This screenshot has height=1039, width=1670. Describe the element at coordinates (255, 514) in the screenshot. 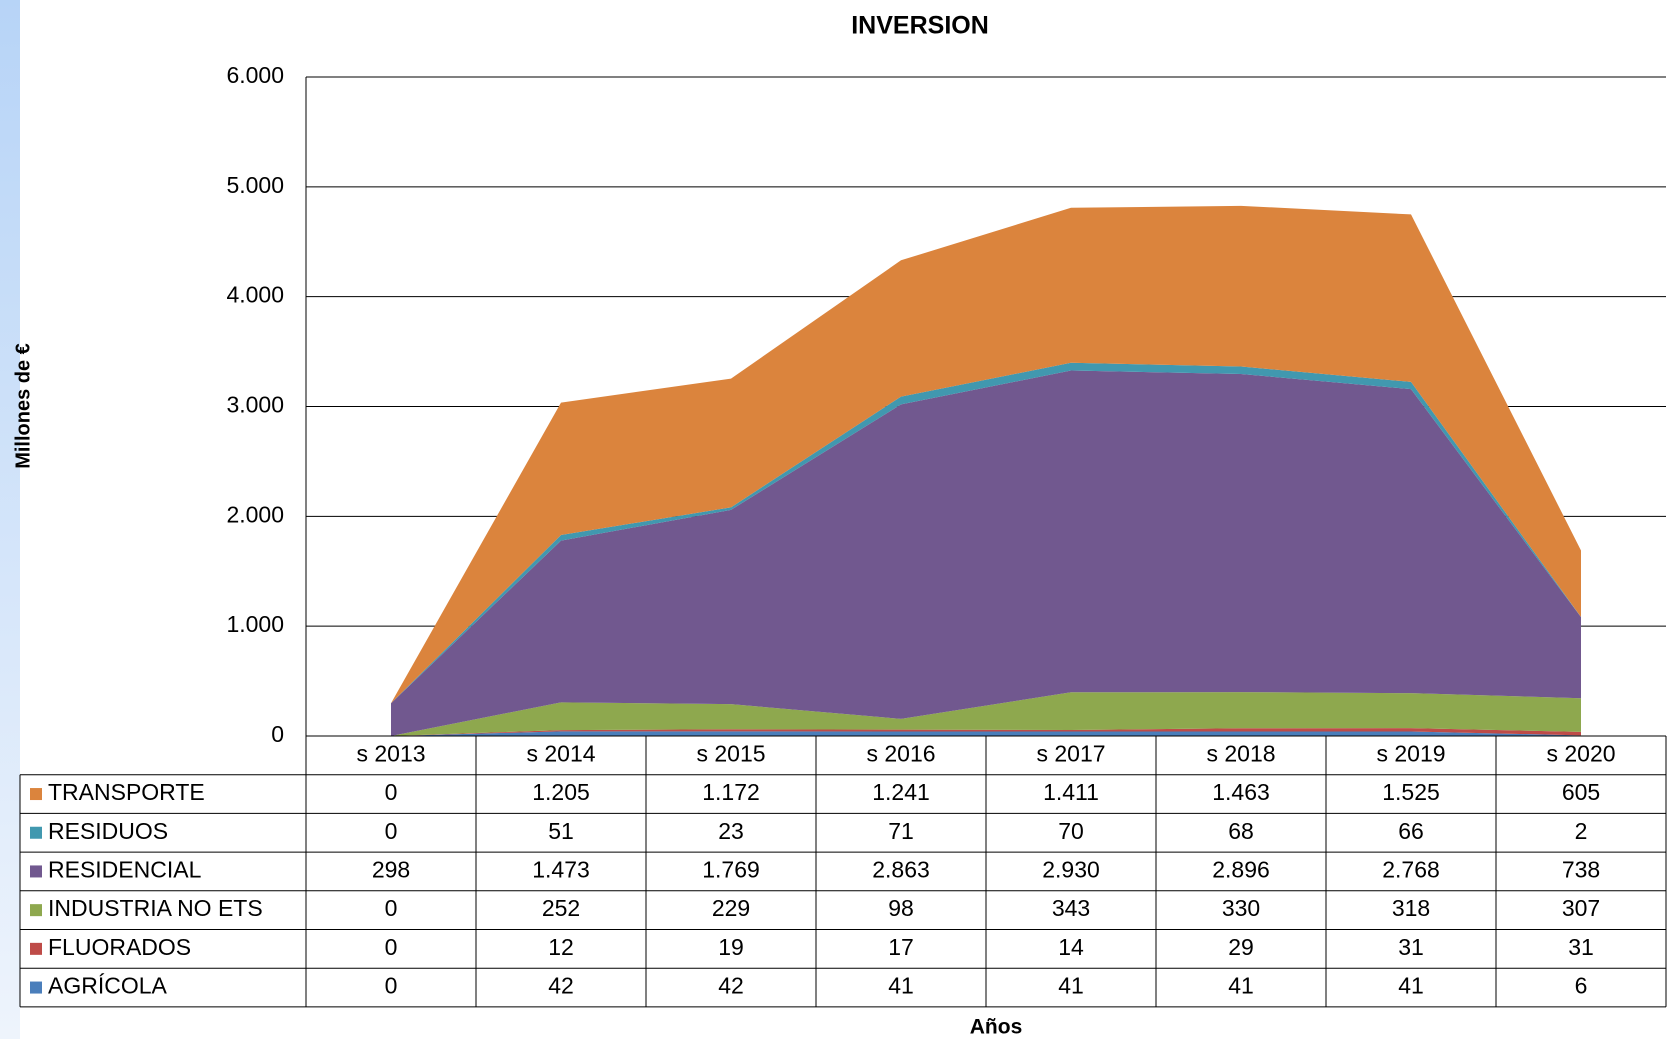

I see `y-tick-label: 2.000` at that location.